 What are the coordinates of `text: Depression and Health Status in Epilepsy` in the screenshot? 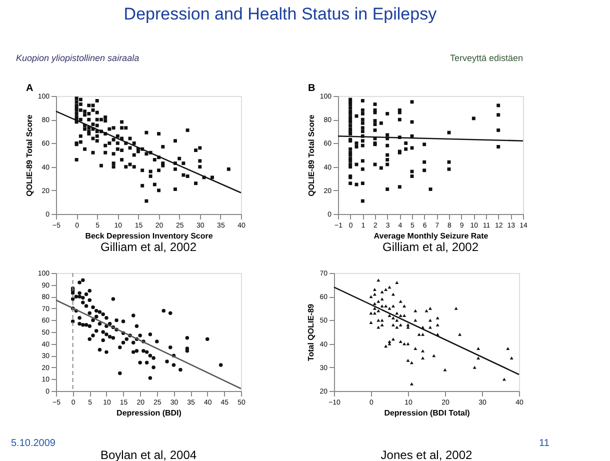 It's located at (281, 14).